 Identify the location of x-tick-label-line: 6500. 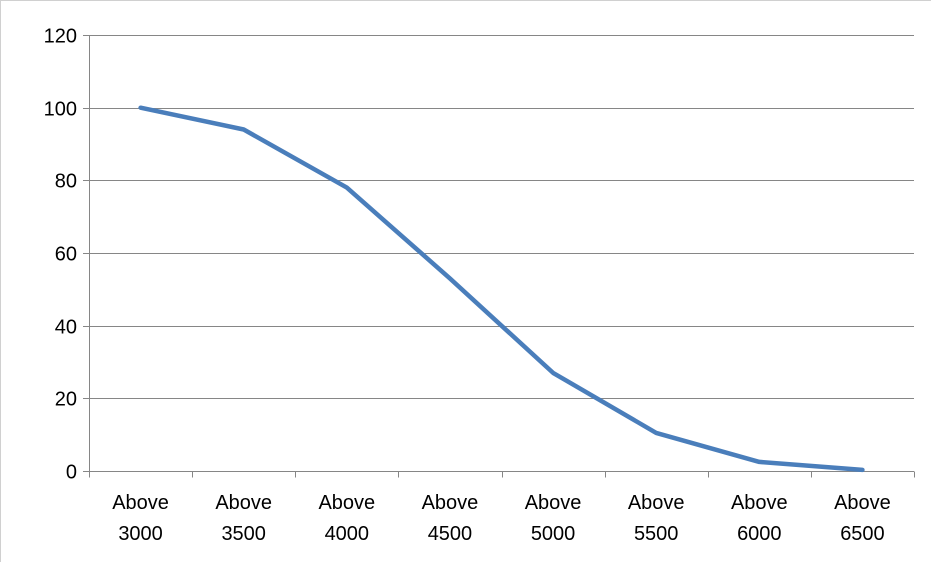
(862, 534).